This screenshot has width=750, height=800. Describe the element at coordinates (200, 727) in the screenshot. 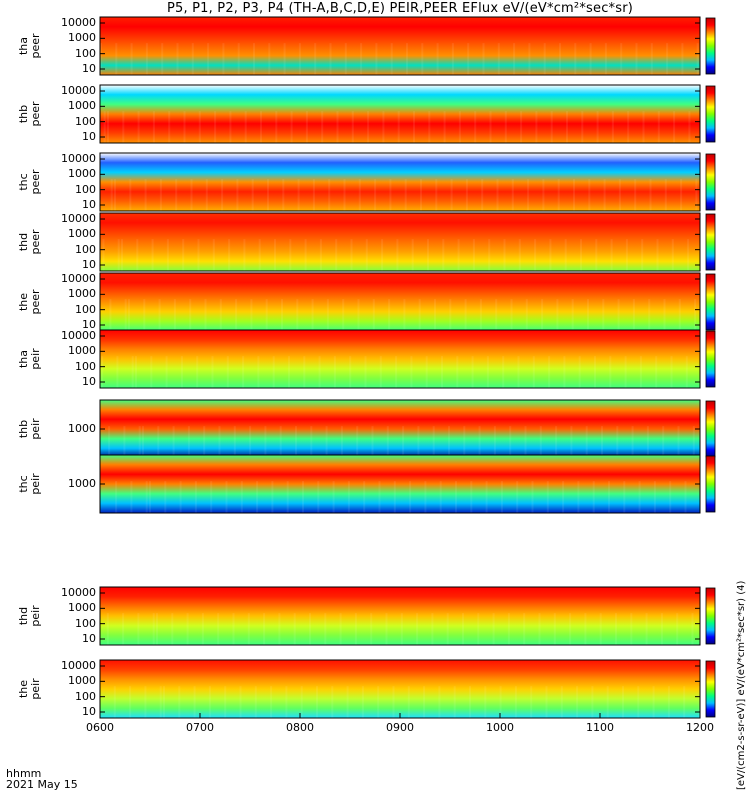

I see `x-tick-label: 0700` at that location.